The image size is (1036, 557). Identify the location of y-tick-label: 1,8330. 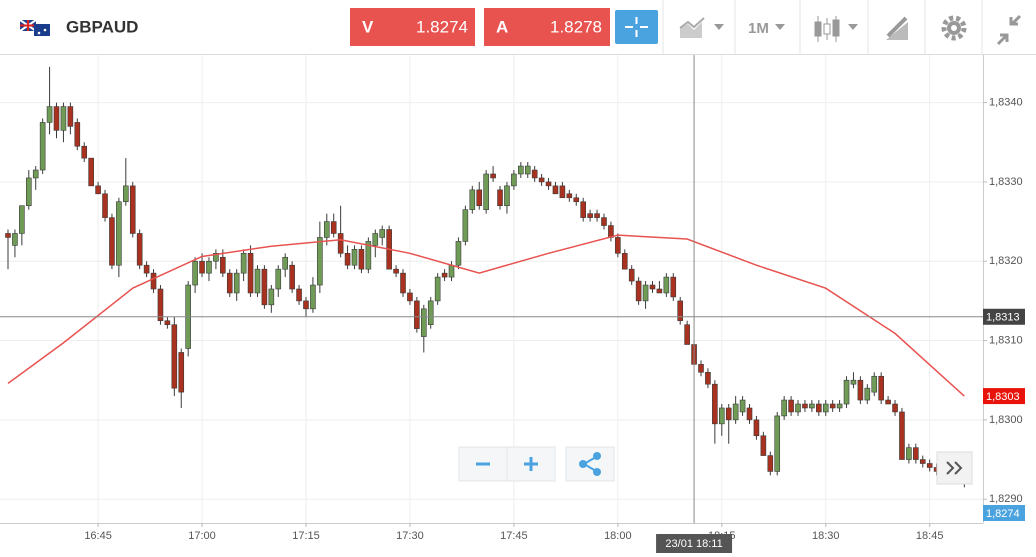
(1006, 182).